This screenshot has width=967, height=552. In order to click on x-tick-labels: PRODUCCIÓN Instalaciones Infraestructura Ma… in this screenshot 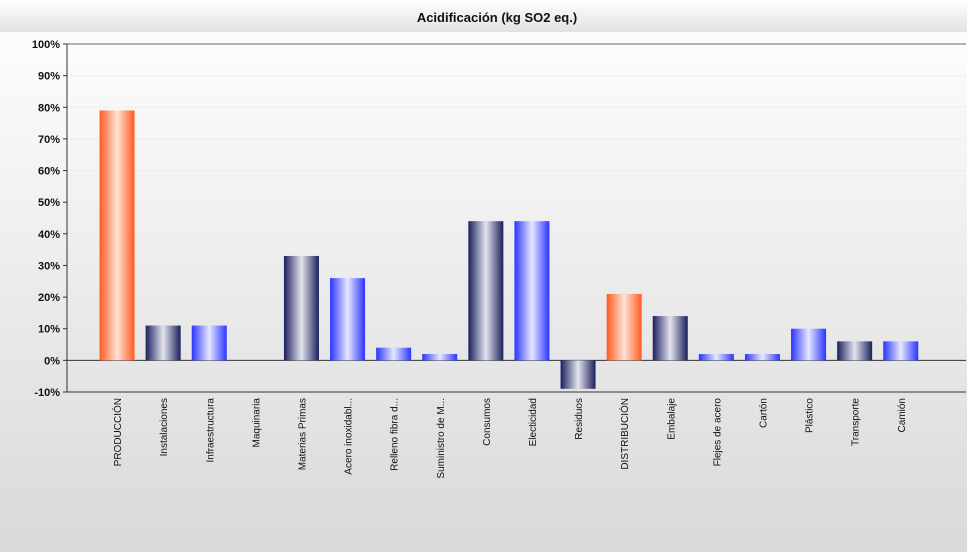, I will do `click(509, 438)`.